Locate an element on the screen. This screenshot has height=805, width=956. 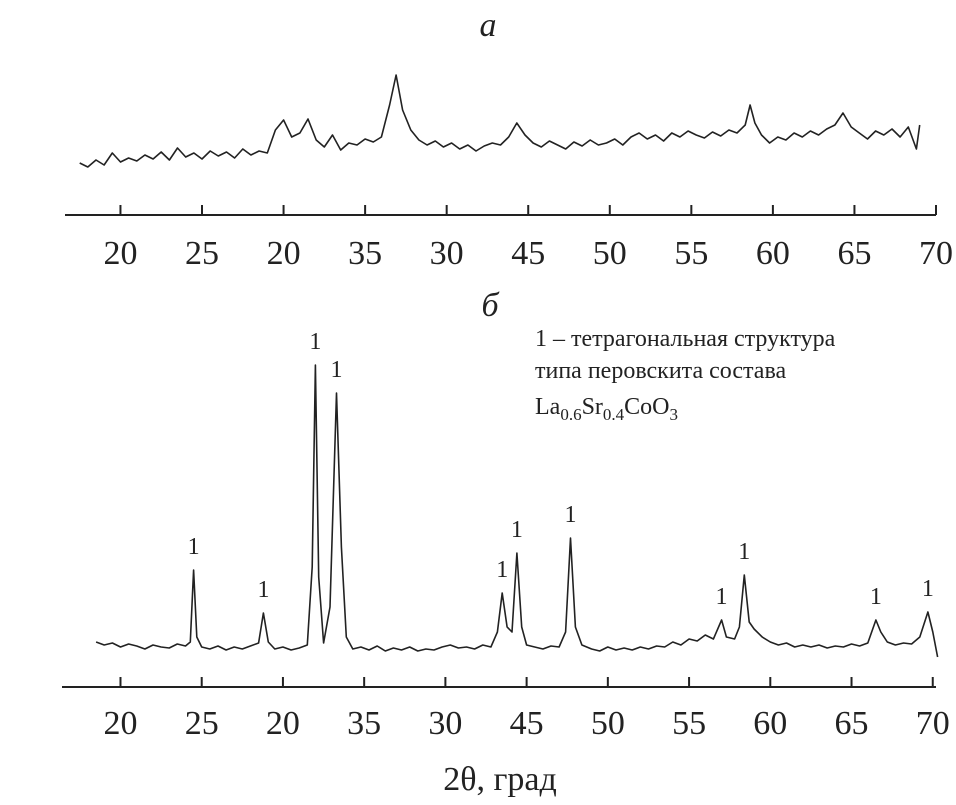
panel-title: б is located at coordinates (490, 305).